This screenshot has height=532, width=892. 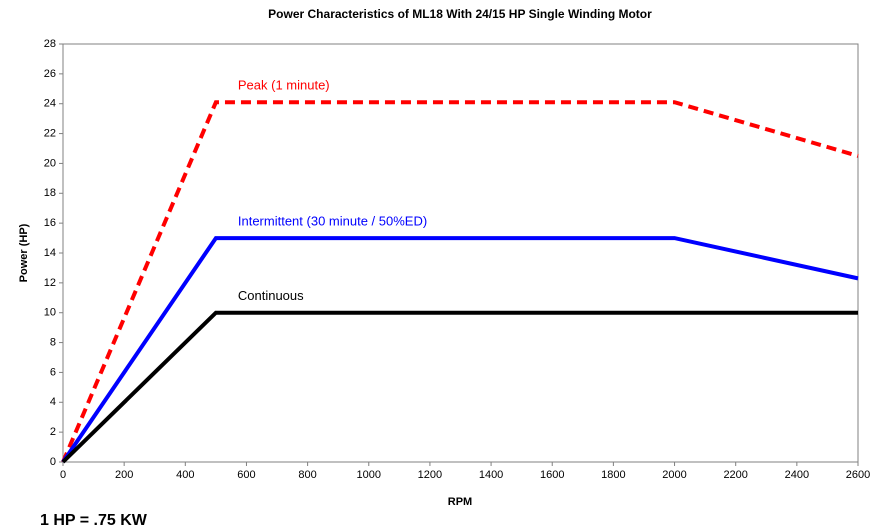 I want to click on x-axis-label: RPM, so click(x=460, y=502).